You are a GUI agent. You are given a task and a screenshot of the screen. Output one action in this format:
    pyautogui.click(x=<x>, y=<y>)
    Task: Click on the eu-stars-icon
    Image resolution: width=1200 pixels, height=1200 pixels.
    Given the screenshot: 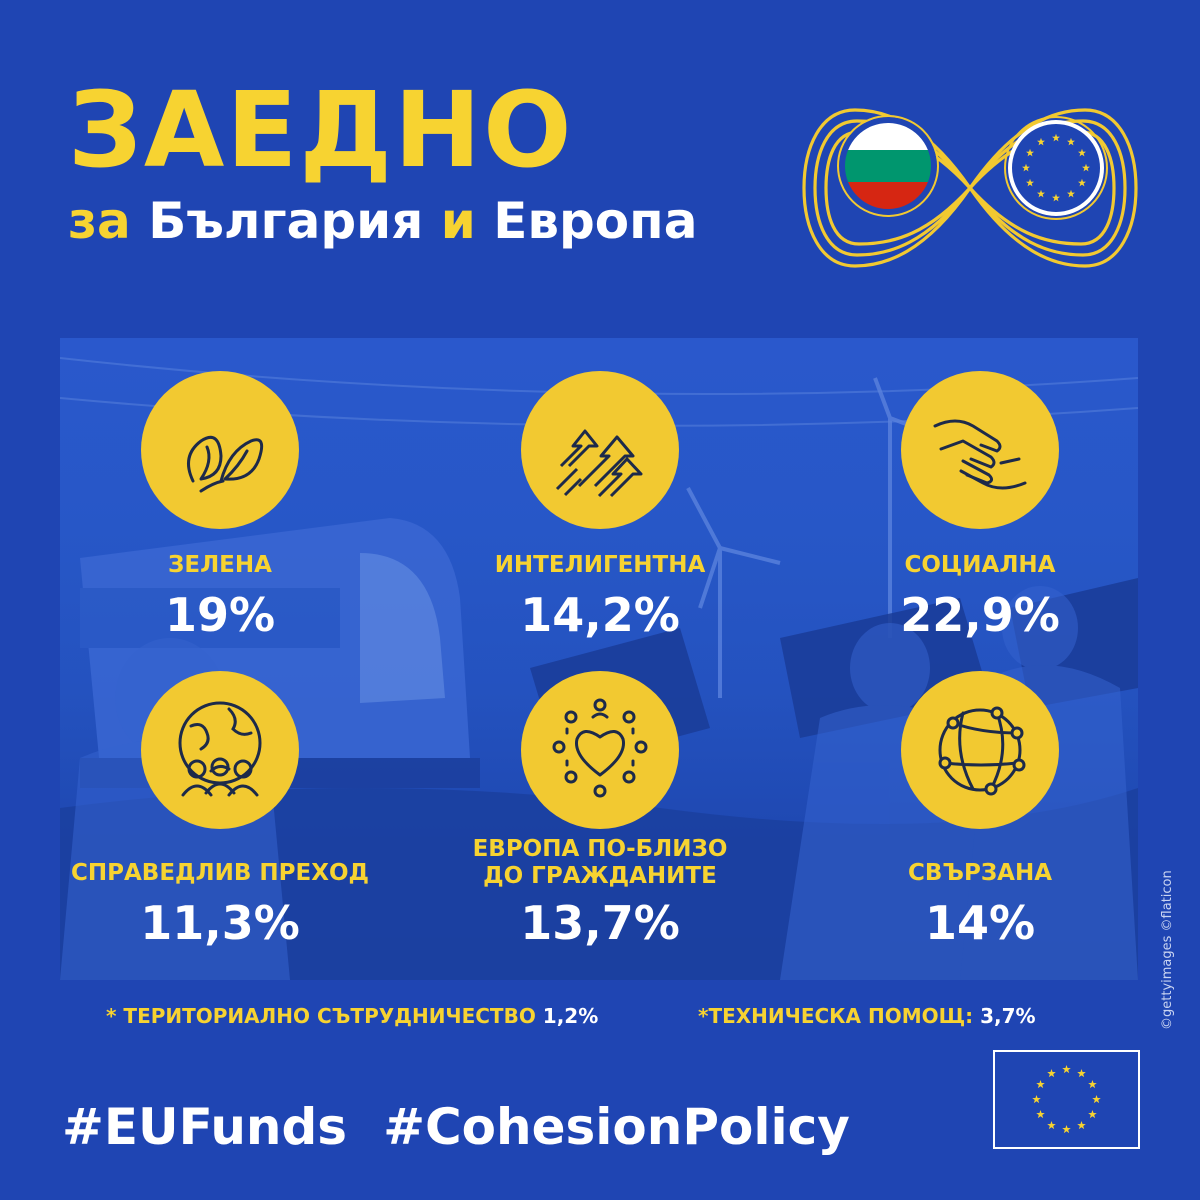 What is the action you would take?
    pyautogui.click(x=1066, y=1099)
    